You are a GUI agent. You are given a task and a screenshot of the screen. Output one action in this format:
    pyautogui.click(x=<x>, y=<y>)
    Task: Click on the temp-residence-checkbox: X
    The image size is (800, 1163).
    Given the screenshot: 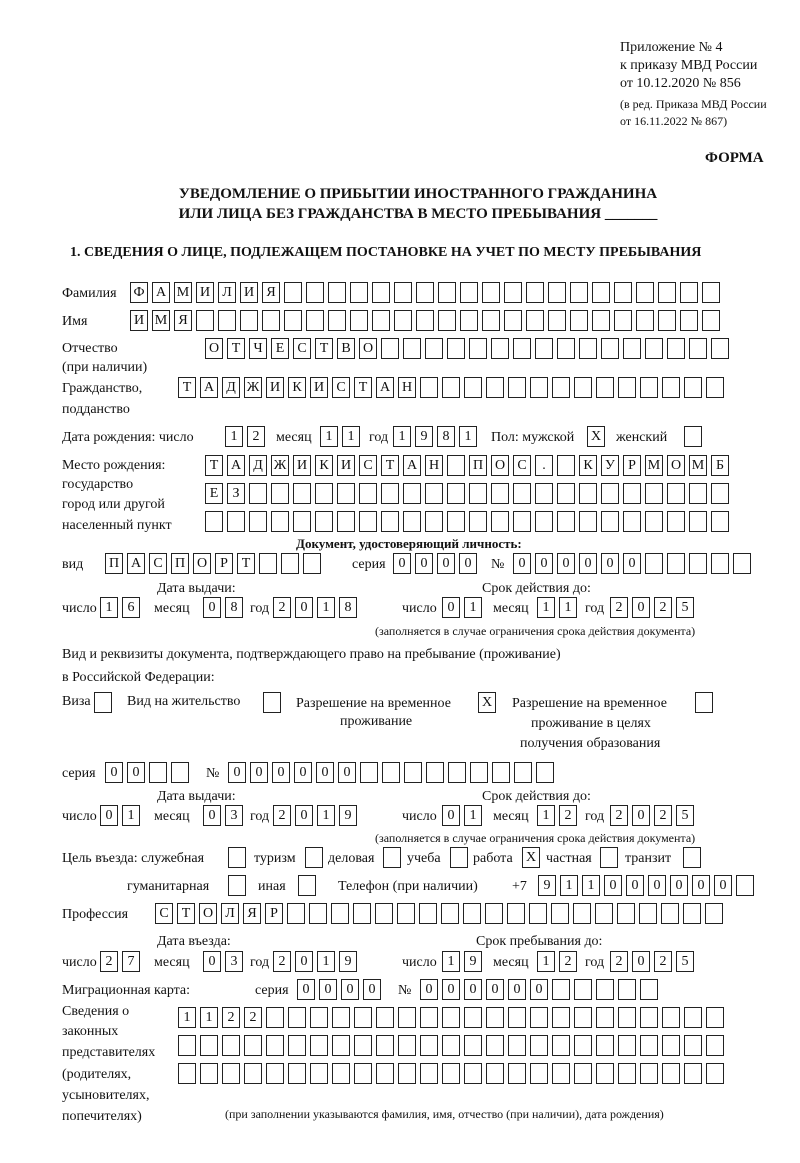 What is the action you would take?
    pyautogui.click(x=487, y=702)
    